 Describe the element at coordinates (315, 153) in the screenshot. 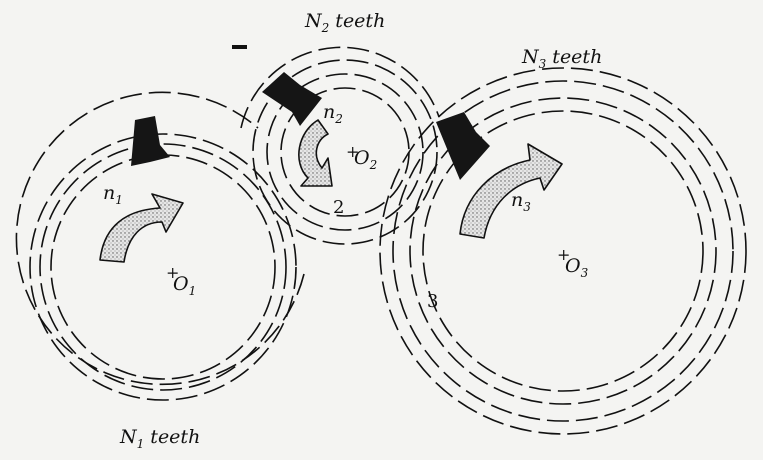

I see `gear-2-rotation-arrow` at that location.